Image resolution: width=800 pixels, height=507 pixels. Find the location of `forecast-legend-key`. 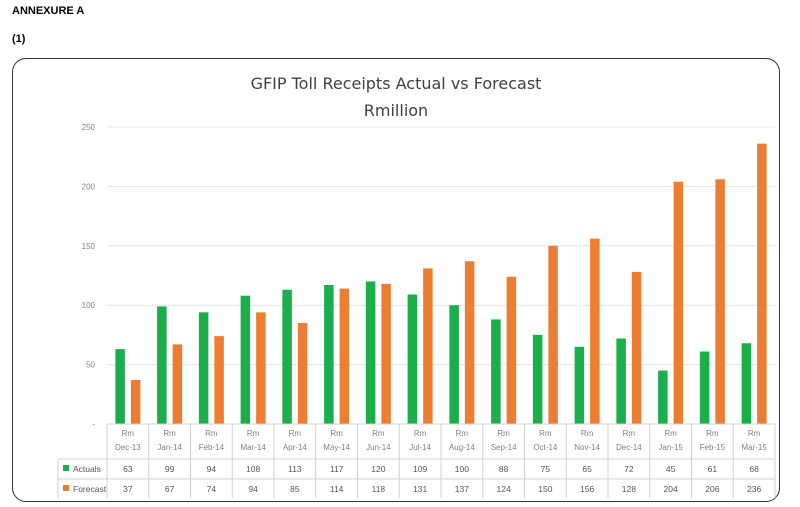

forecast-legend-key is located at coordinates (66, 488).